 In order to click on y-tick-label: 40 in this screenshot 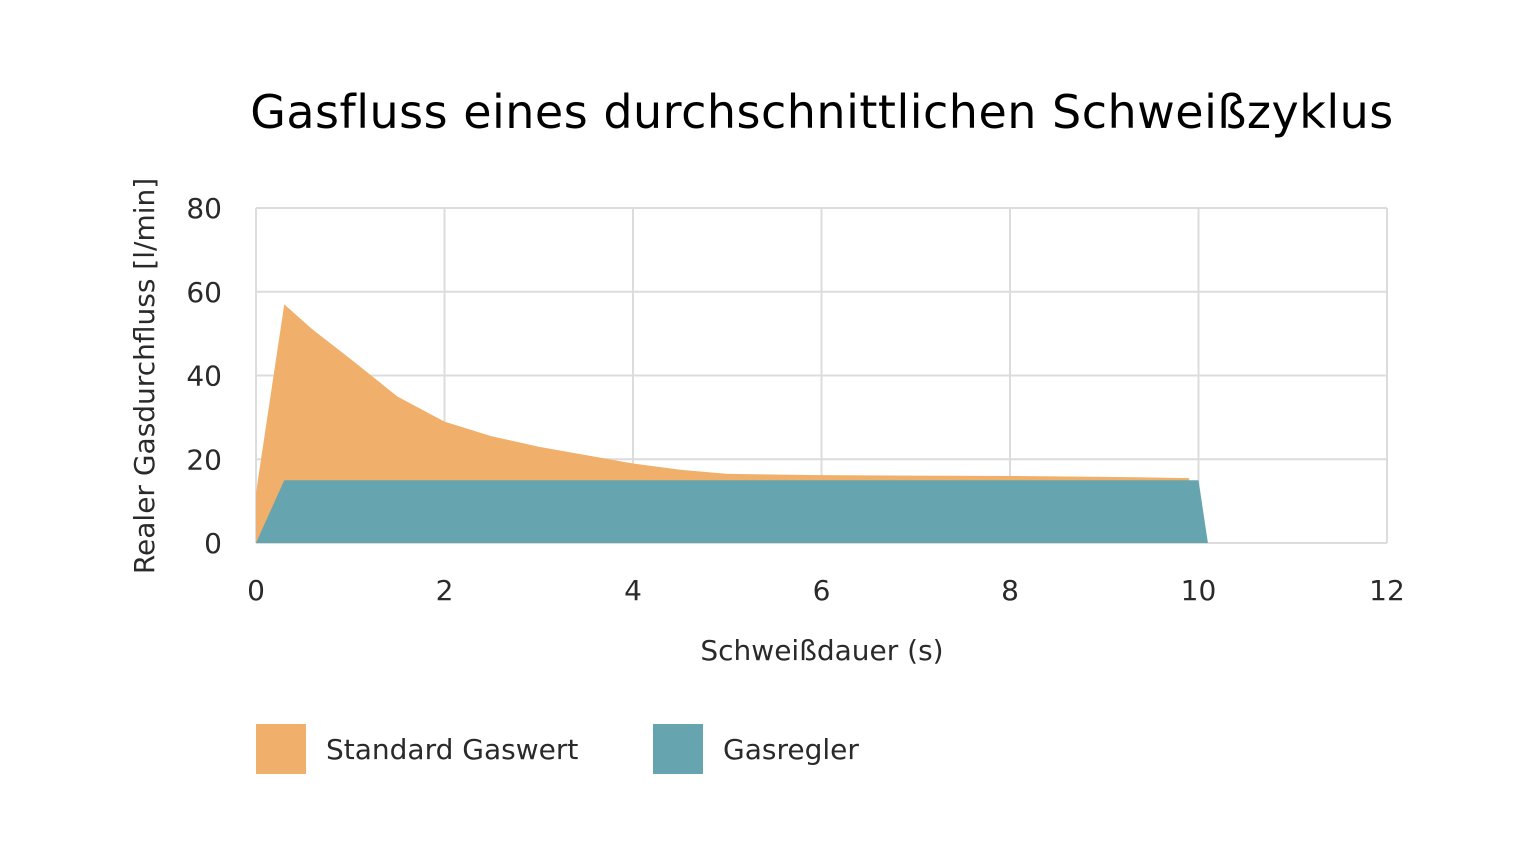, I will do `click(204, 376)`.